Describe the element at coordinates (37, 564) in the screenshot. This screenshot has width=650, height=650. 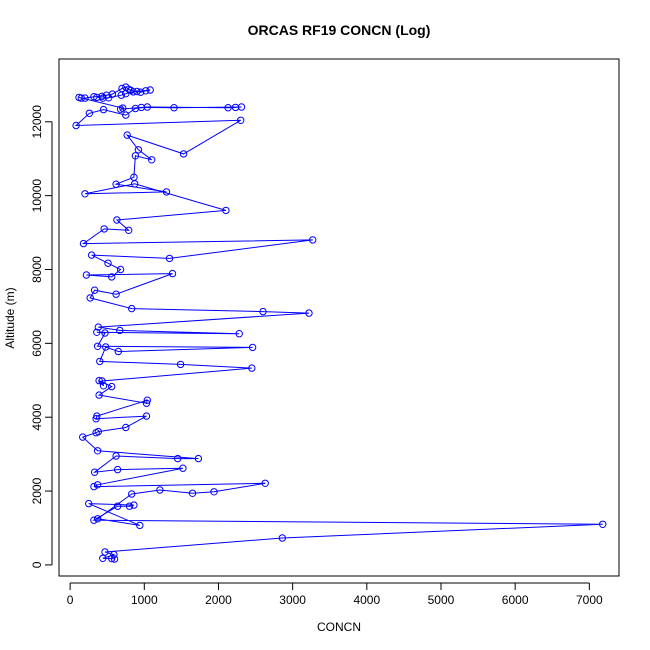
I see `y-tick-label: 0` at that location.